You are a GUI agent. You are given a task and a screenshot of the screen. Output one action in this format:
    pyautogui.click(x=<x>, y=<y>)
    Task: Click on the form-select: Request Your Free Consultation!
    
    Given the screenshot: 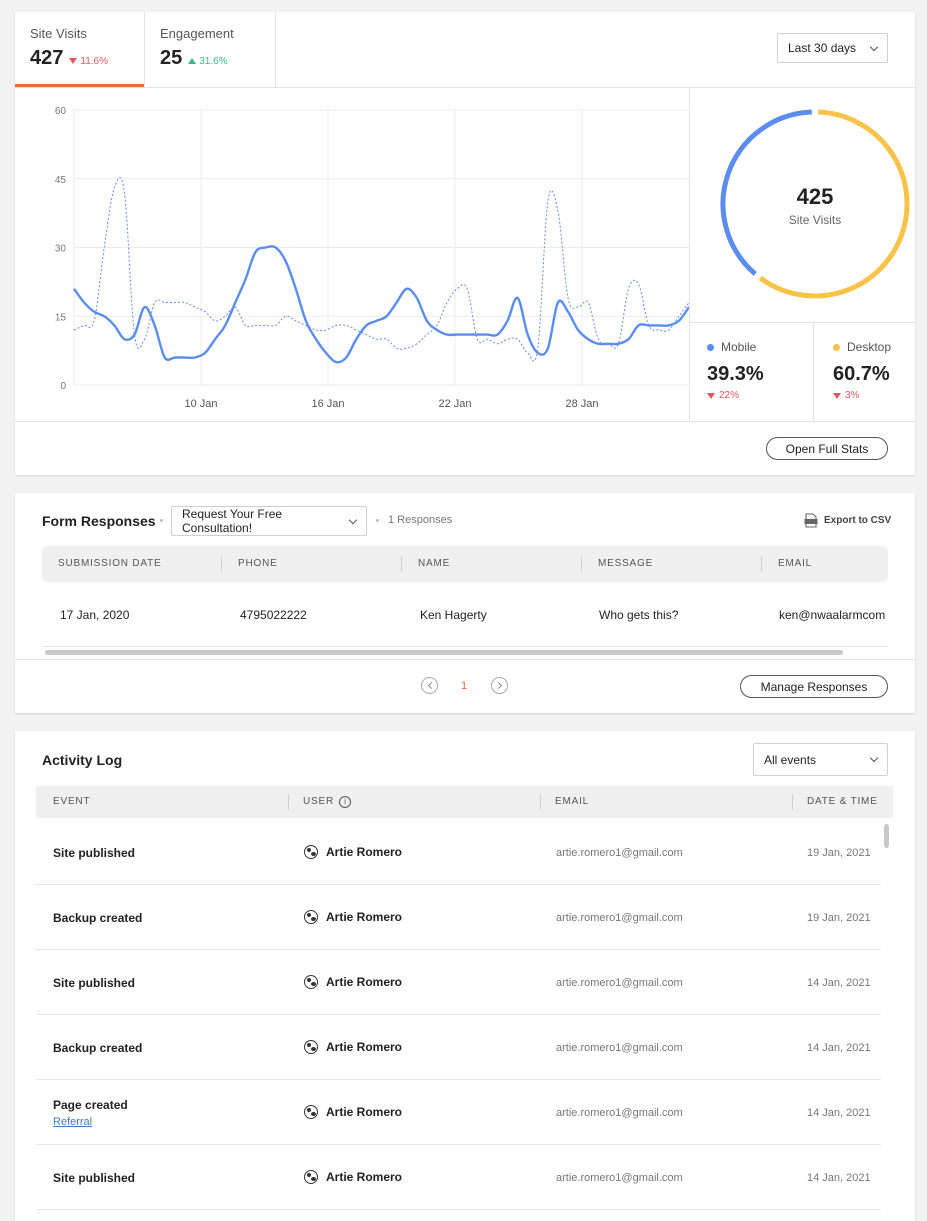 What is the action you would take?
    pyautogui.click(x=269, y=521)
    